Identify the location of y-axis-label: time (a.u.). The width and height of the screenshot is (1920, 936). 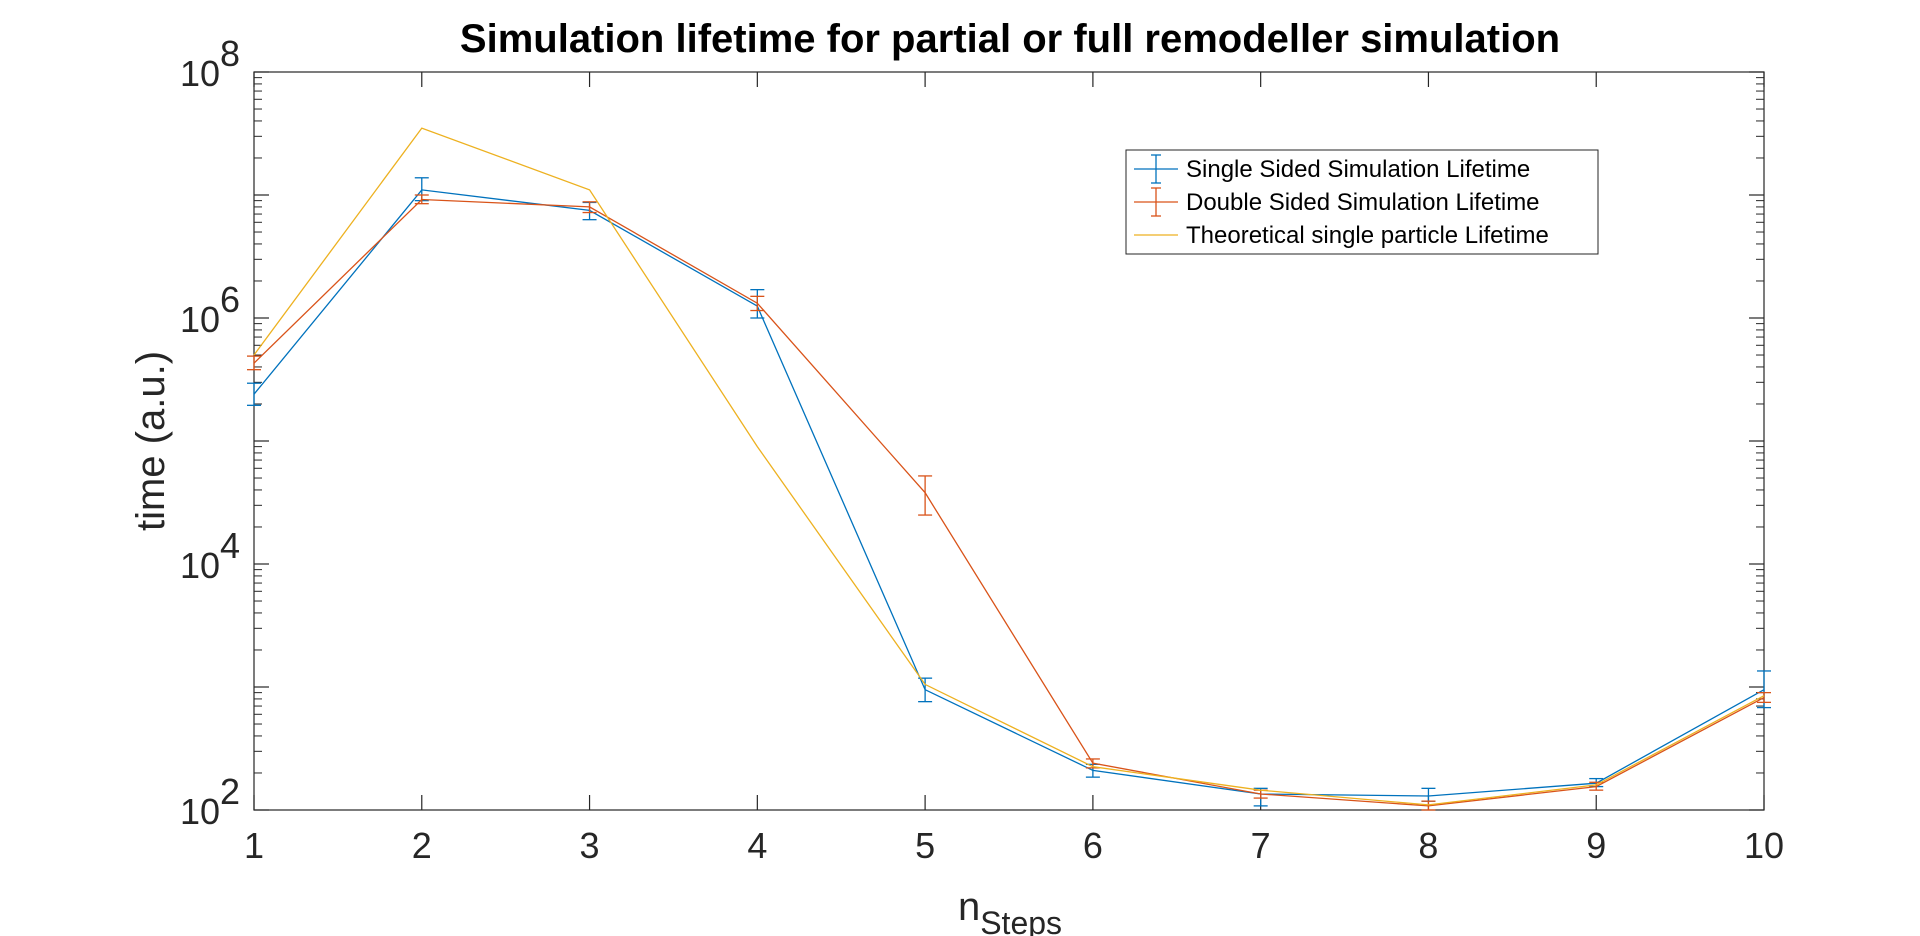
(151, 441).